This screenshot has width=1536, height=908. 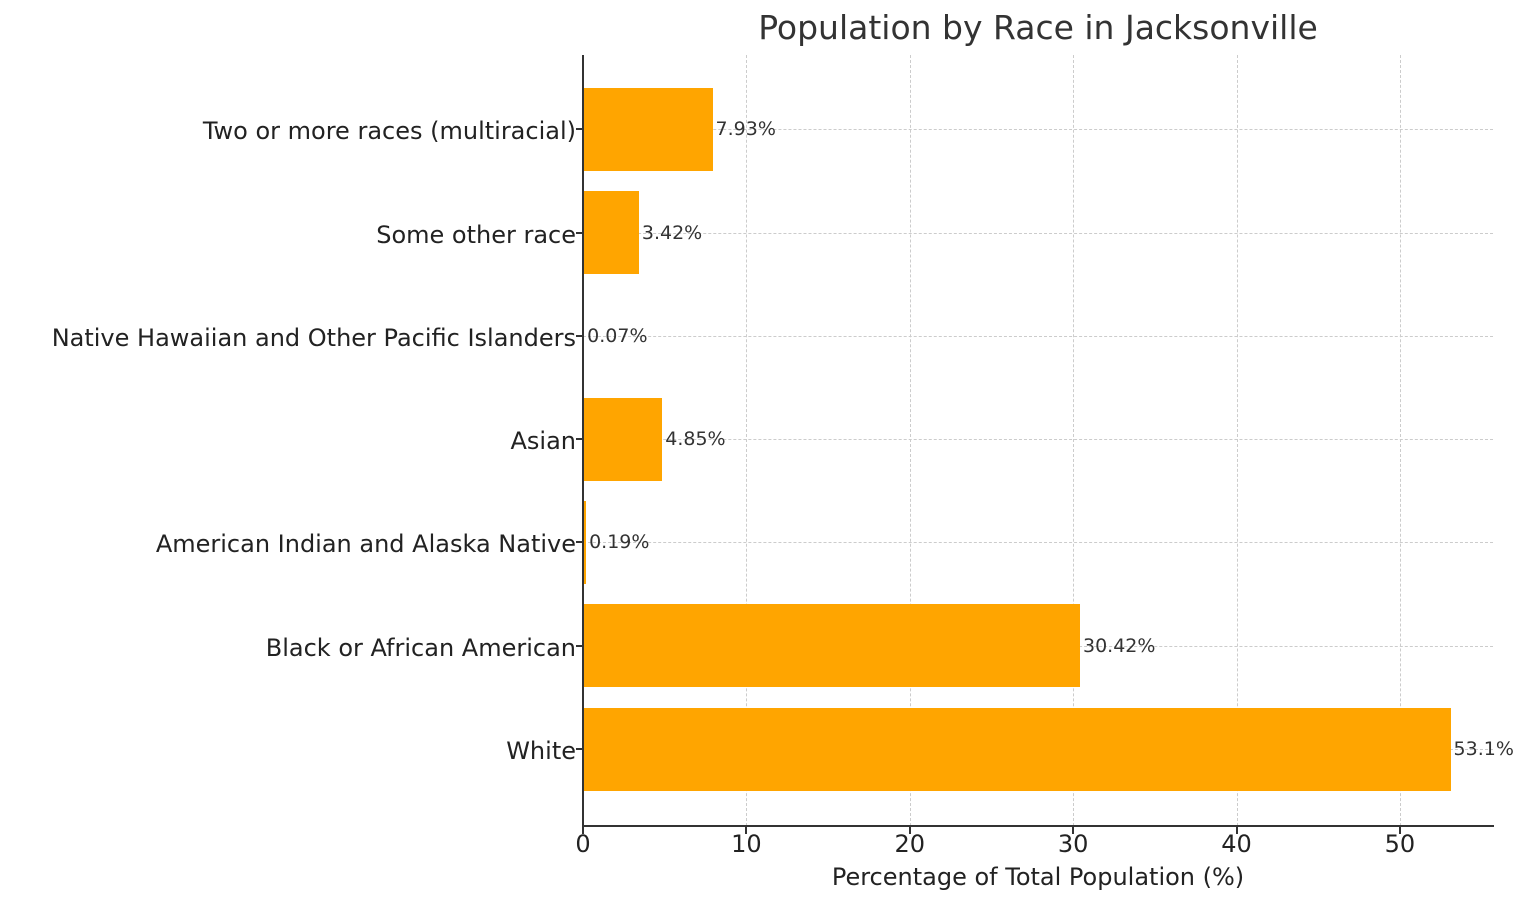 I want to click on x-tick-label: 50, so click(x=1400, y=844).